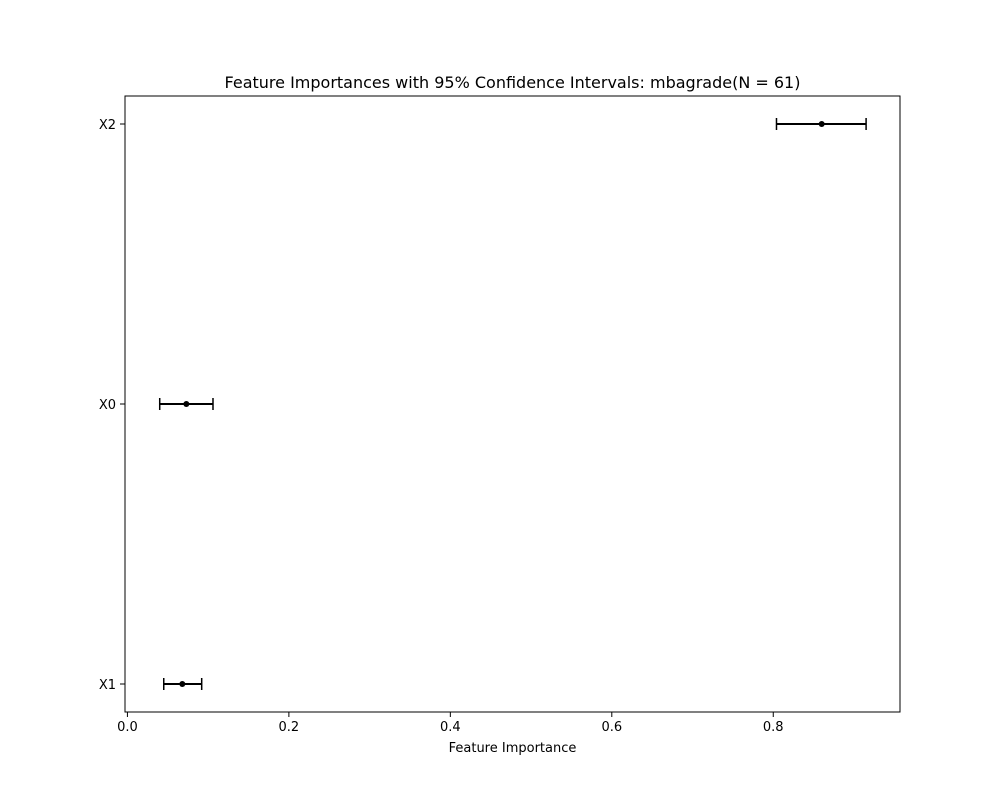 This screenshot has height=800, width=1000. What do you see at coordinates (107, 685) in the screenshot?
I see `y-tick-label: X1` at bounding box center [107, 685].